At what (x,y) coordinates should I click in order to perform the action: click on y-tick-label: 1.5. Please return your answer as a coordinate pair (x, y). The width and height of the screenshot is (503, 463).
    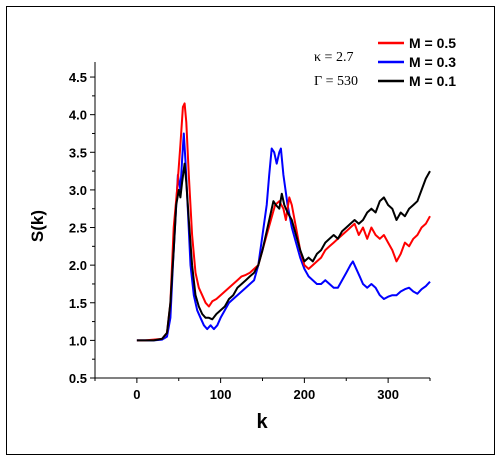
    Looking at the image, I should click on (78, 303).